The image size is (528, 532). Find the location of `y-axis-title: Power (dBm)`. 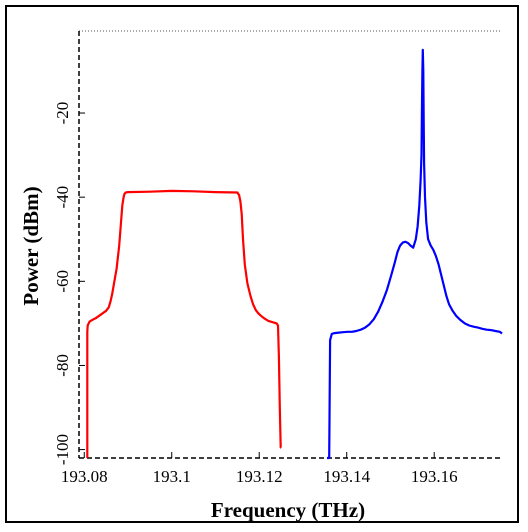

y-axis-title: Power (dBm) is located at coordinates (31, 245).